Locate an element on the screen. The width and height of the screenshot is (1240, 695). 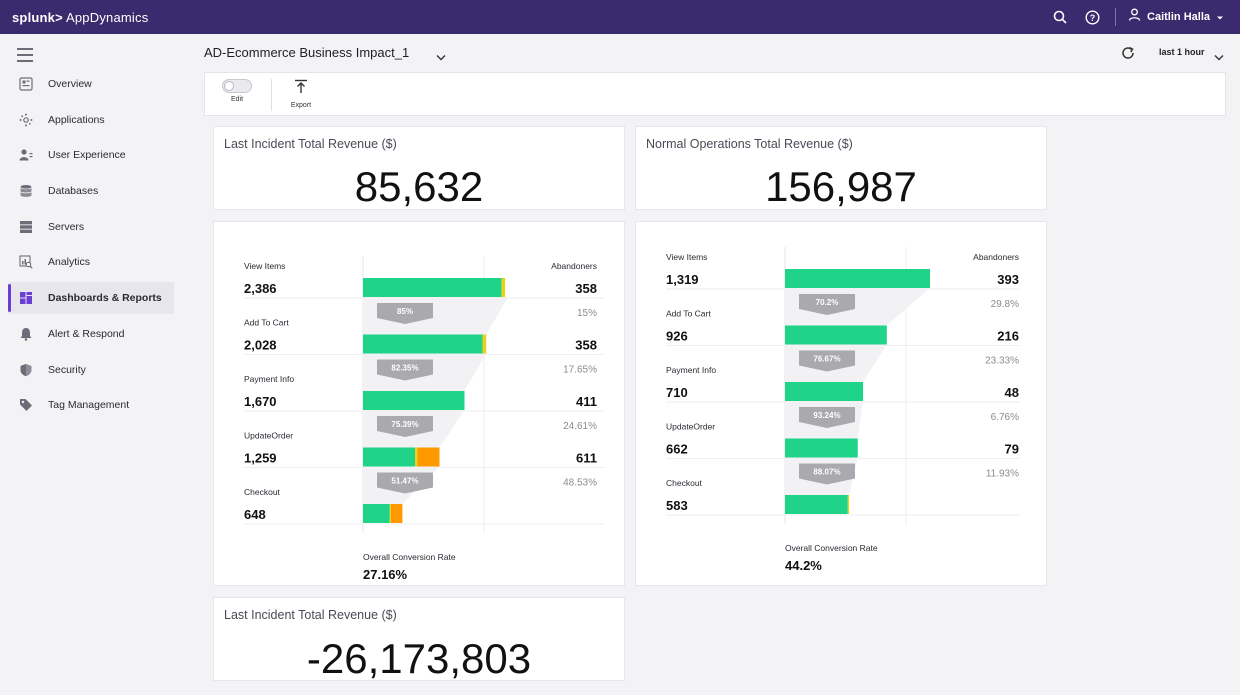
export-icon is located at coordinates (301, 89).